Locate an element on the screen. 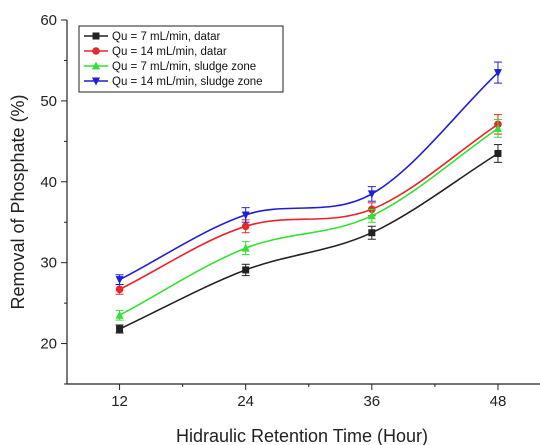  y-tick-label: 30 is located at coordinates (48, 263).